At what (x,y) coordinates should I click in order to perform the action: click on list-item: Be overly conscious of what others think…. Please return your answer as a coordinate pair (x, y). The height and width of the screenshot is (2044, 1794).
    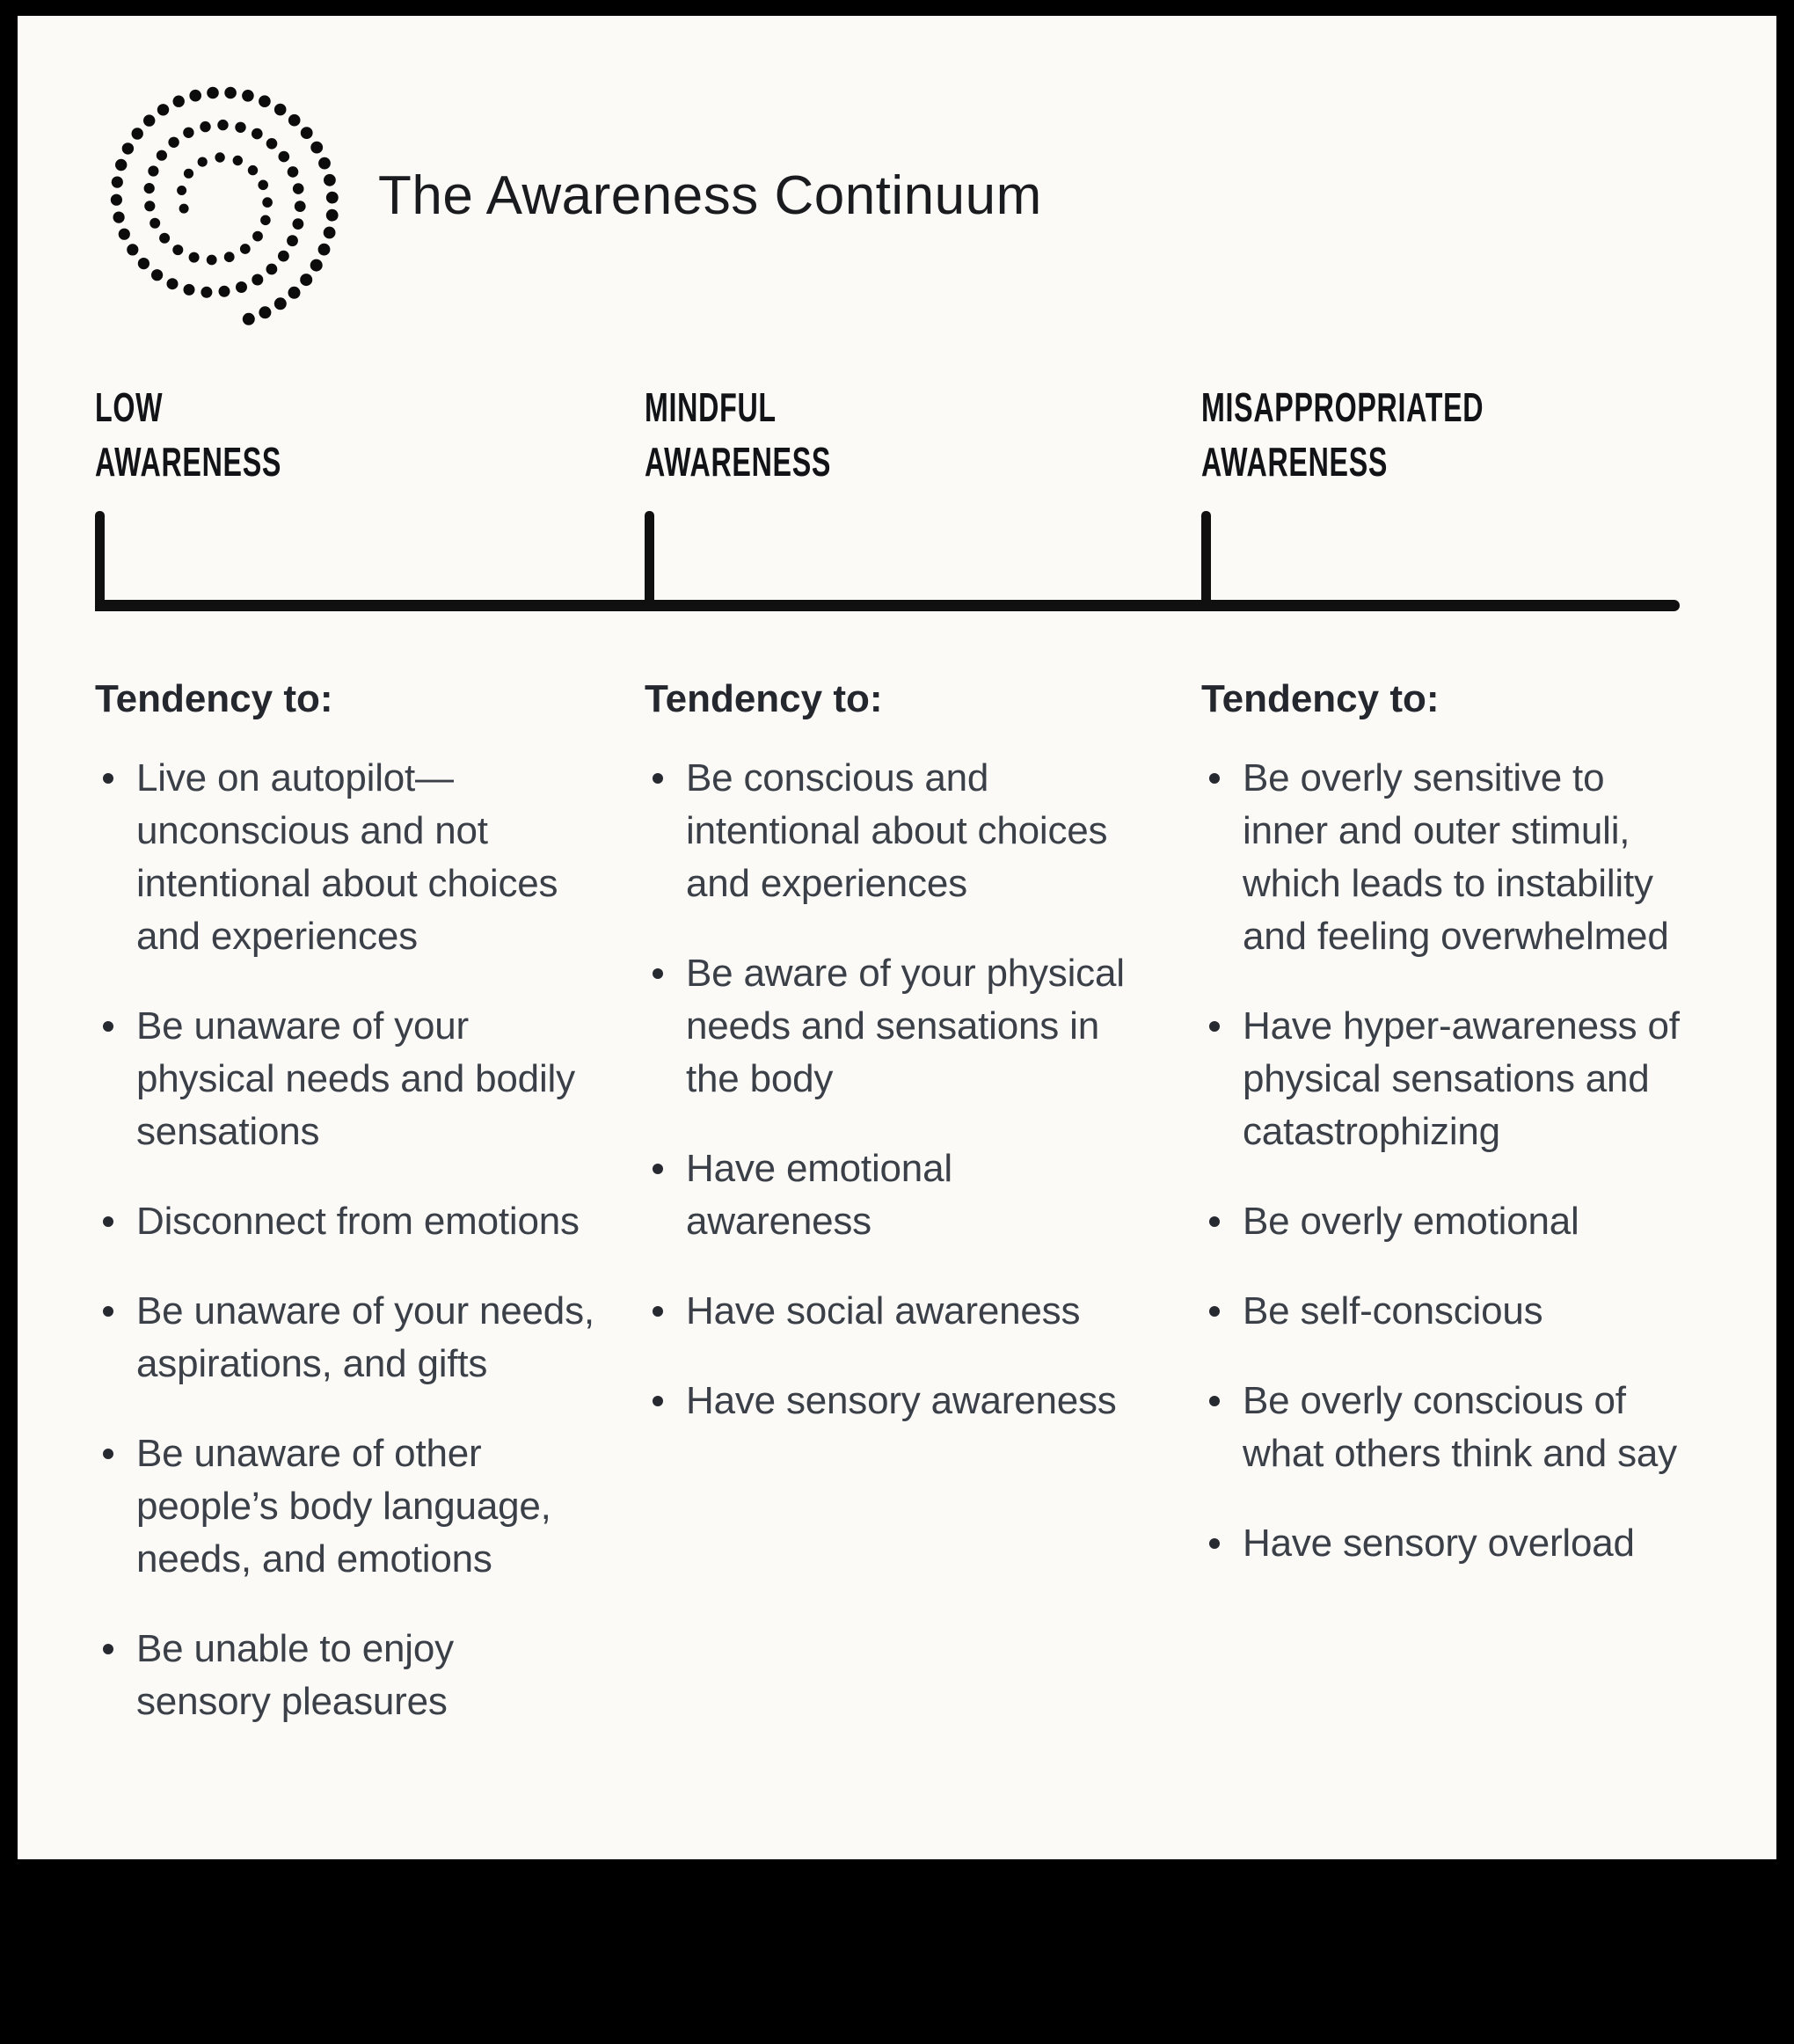
    Looking at the image, I should click on (1446, 1427).